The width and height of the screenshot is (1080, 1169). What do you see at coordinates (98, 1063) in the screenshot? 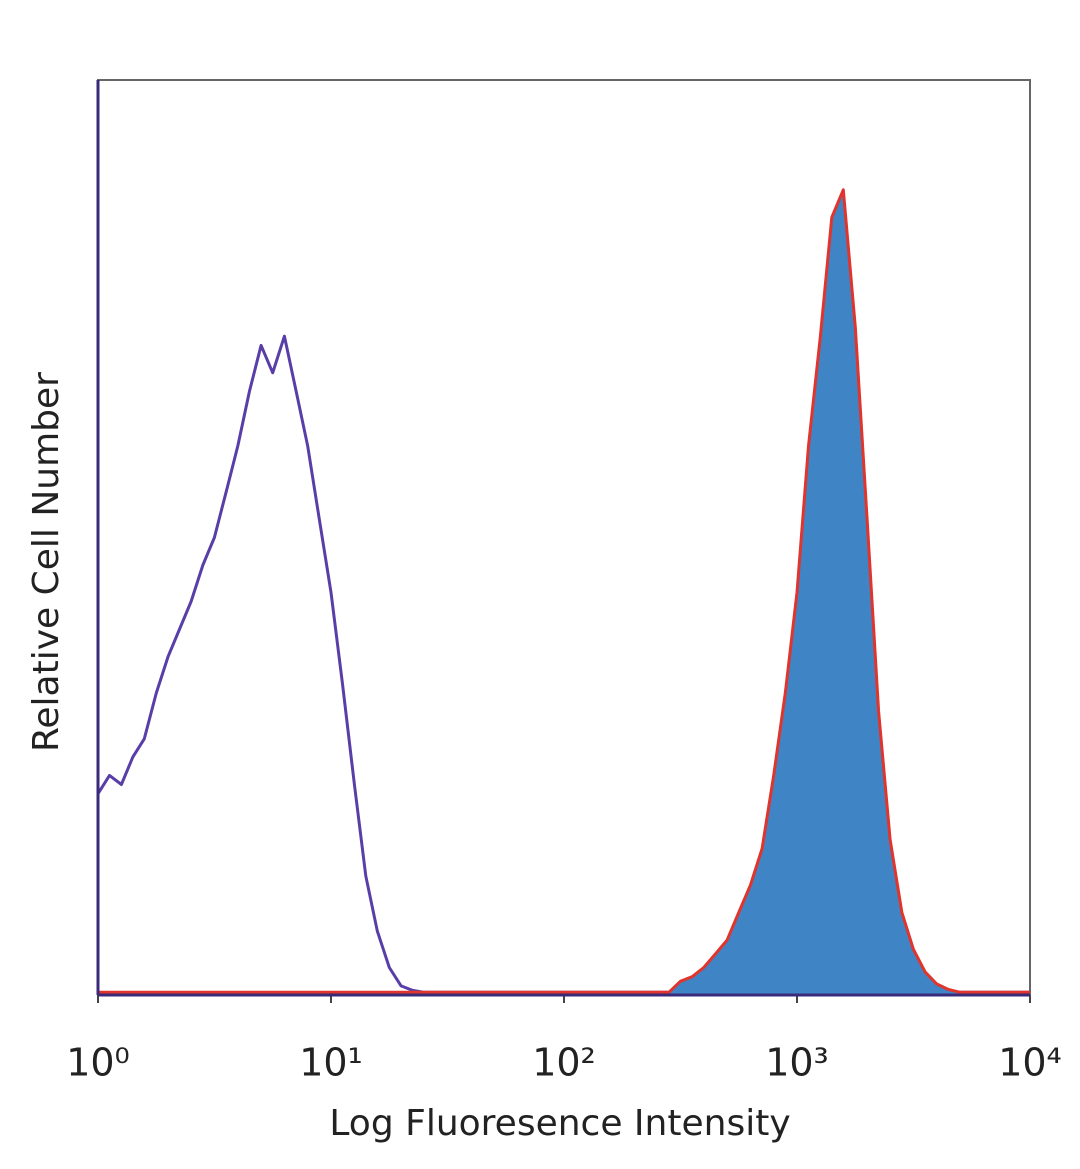
I see `x-tick-label: 10⁰` at bounding box center [98, 1063].